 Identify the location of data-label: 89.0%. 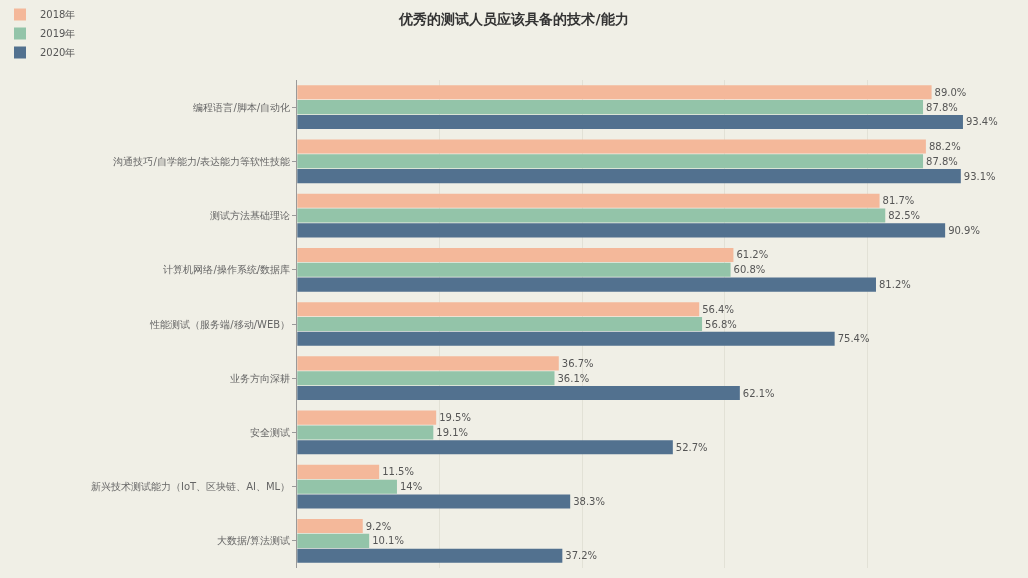
(950, 92).